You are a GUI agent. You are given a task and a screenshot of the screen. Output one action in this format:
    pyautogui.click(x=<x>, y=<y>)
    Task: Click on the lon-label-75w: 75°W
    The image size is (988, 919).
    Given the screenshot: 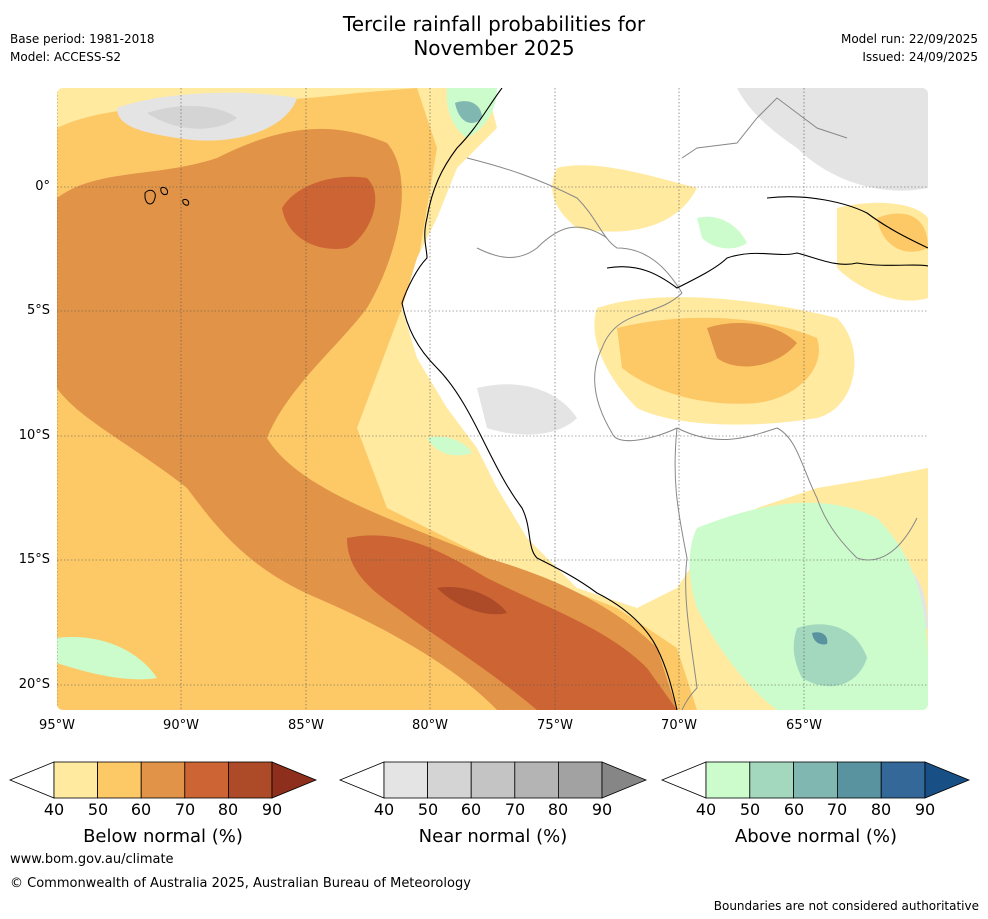 What is the action you would take?
    pyautogui.click(x=555, y=725)
    